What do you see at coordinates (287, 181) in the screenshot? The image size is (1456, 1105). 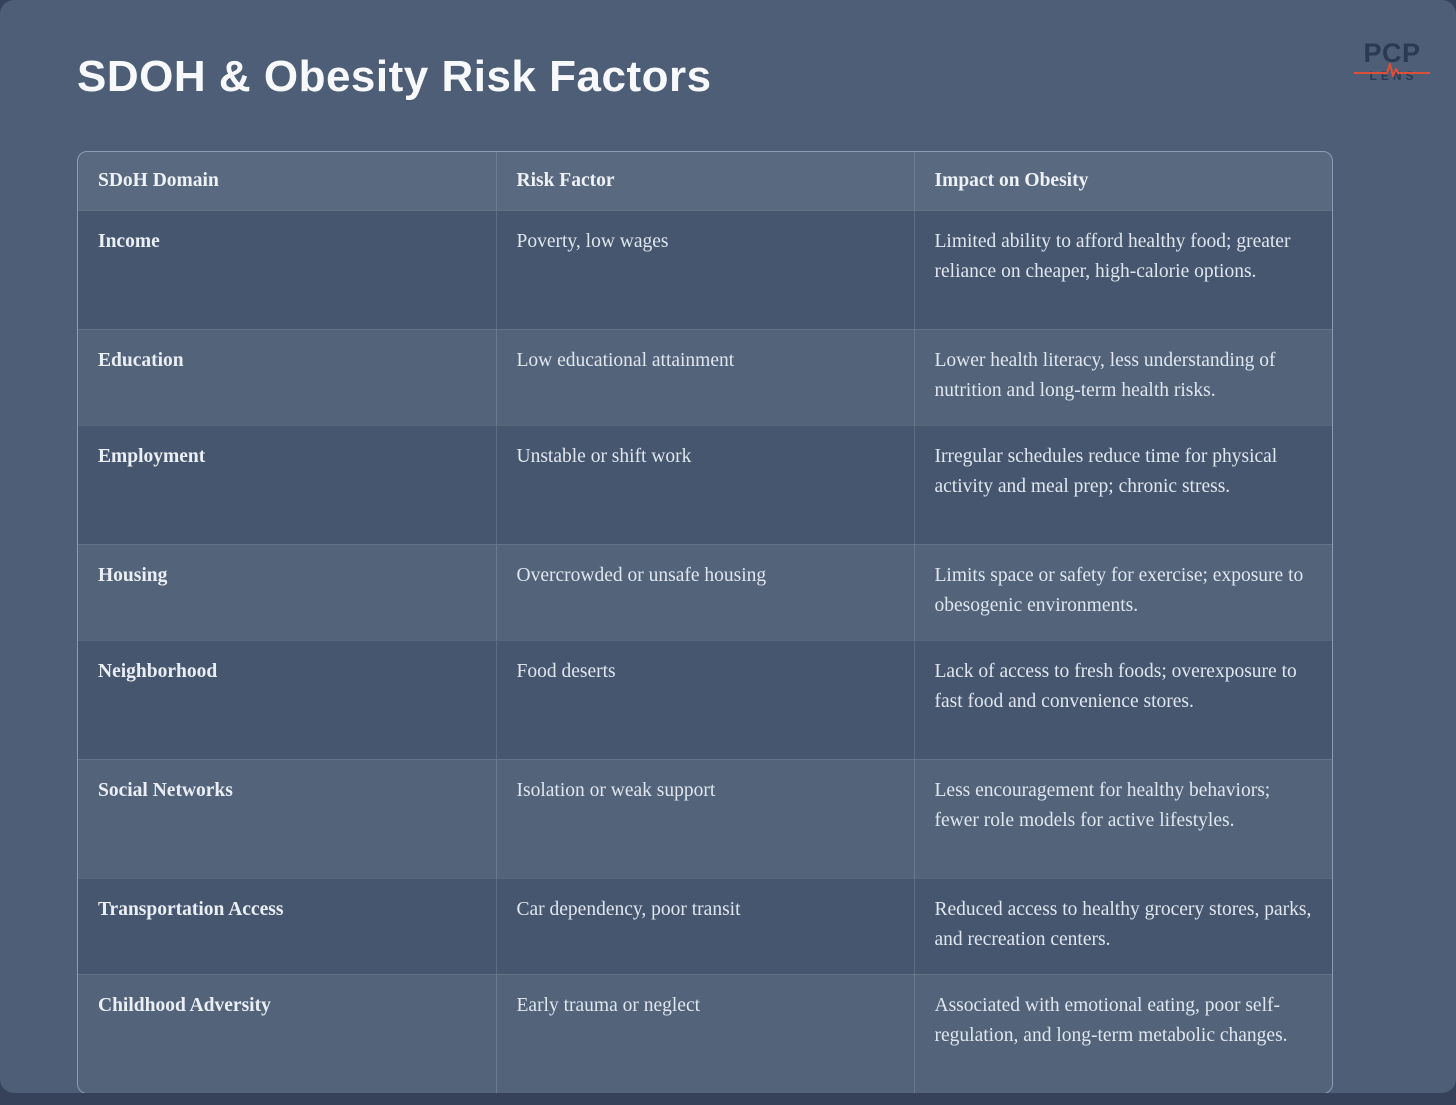 I see `column-header-domain: SDoH Domain` at bounding box center [287, 181].